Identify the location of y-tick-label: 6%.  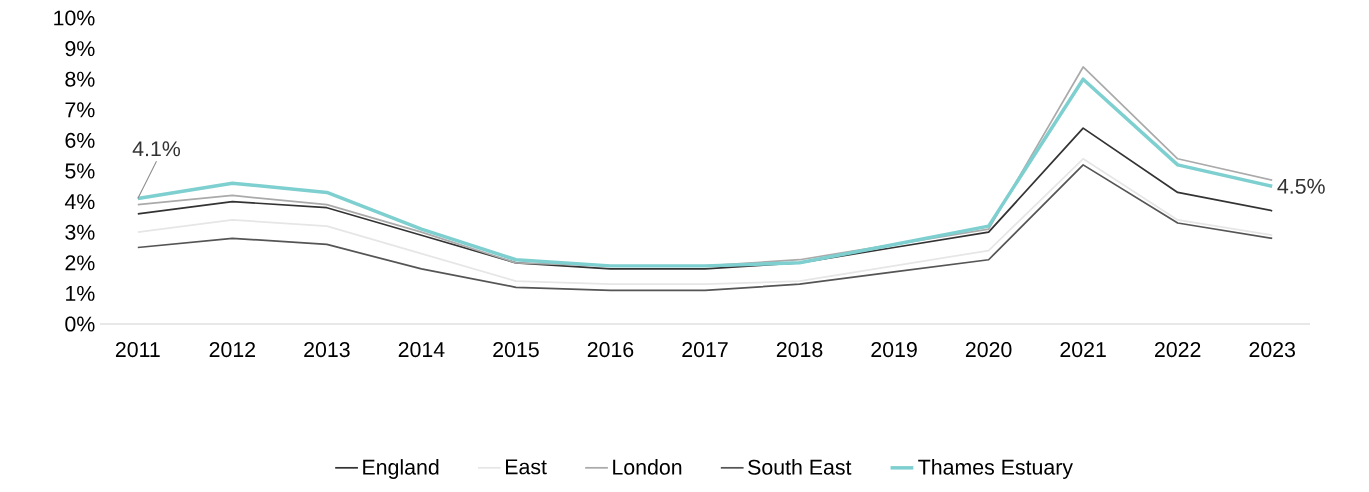
(80, 140).